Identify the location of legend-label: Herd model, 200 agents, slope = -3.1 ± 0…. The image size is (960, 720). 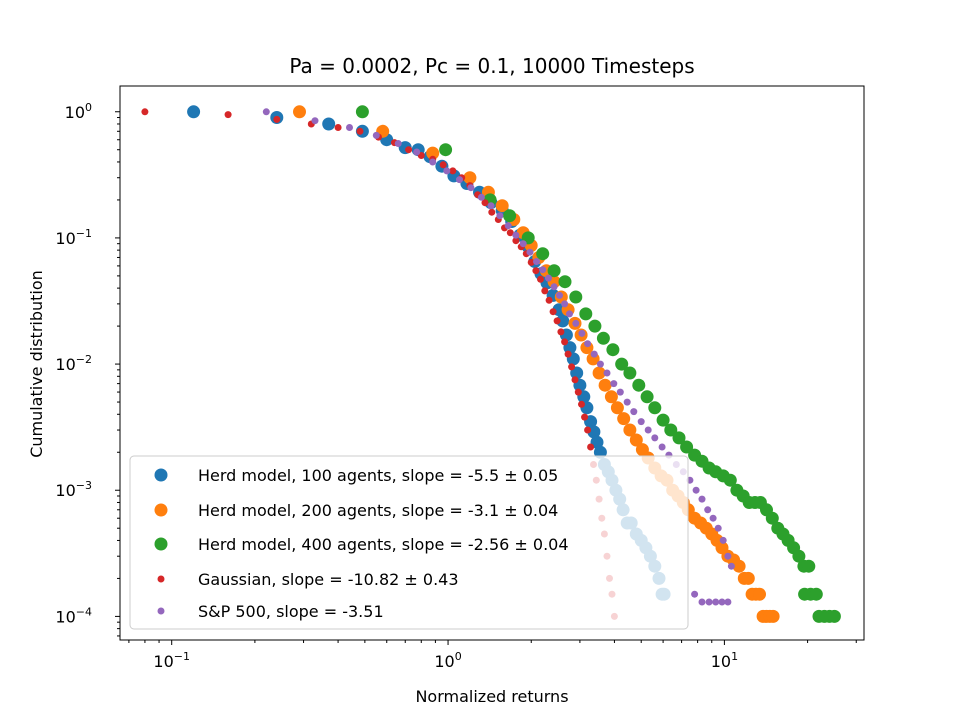
(378, 510).